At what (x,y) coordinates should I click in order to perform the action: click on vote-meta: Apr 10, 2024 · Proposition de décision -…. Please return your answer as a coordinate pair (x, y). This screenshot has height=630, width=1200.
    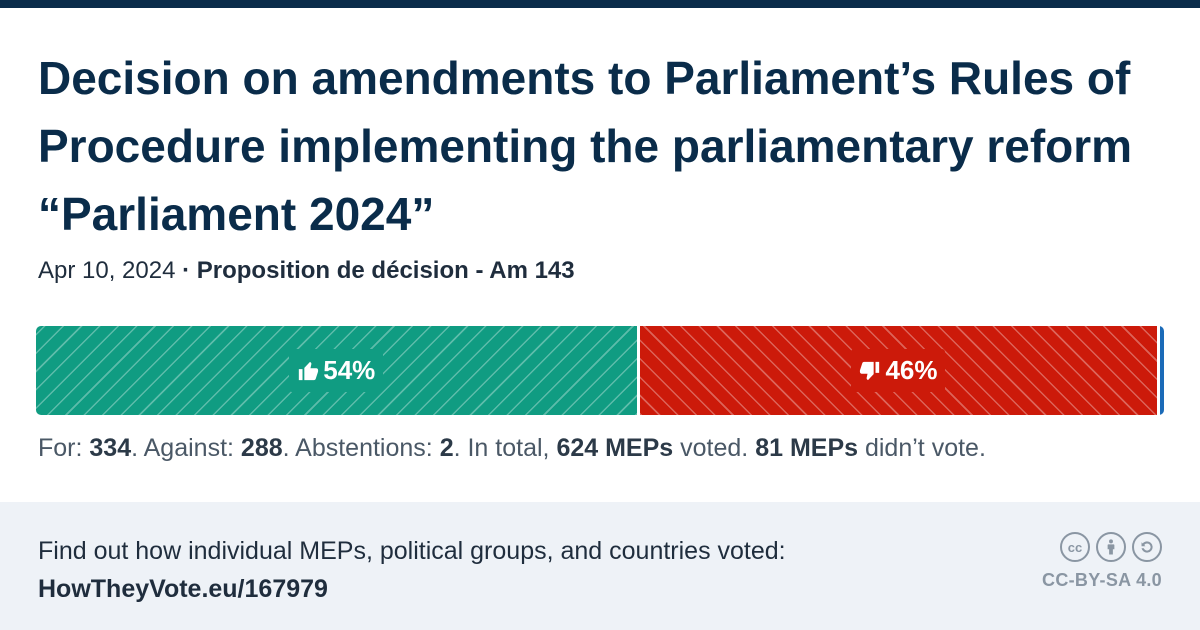
    Looking at the image, I should click on (598, 271).